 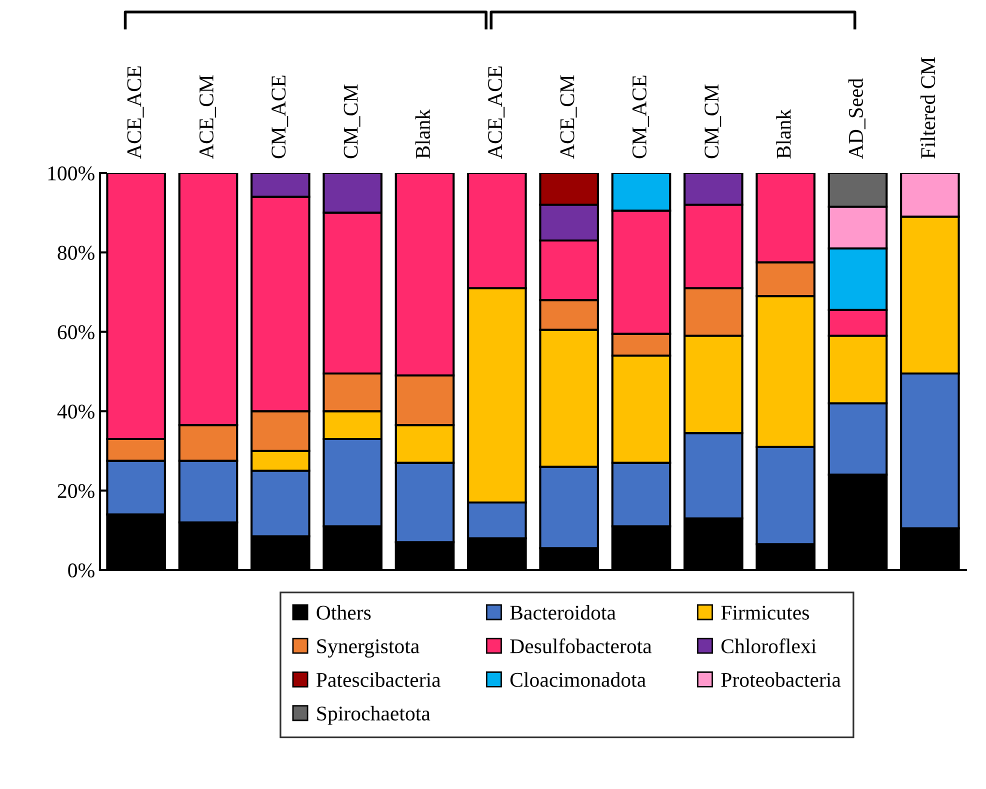 What do you see at coordinates (71, 173) in the screenshot?
I see `y-tick-label: 100%` at bounding box center [71, 173].